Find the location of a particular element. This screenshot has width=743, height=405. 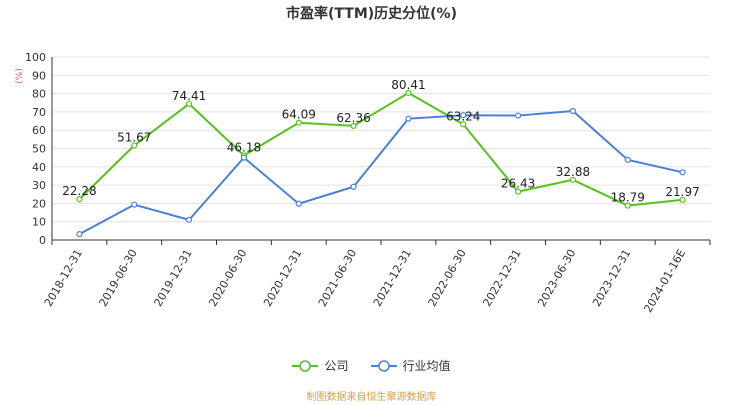

y-tick-label: 40 is located at coordinates (39, 167).